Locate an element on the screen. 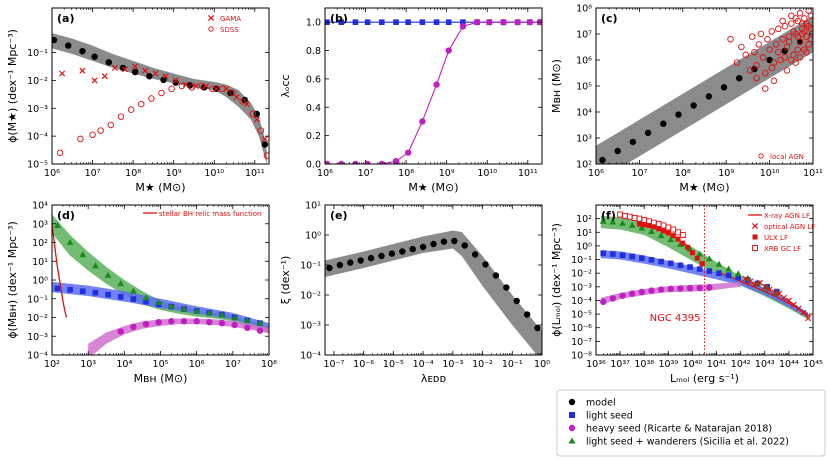 The image size is (830, 461). xtick-label-c-4: 10¹⁰ is located at coordinates (770, 173).